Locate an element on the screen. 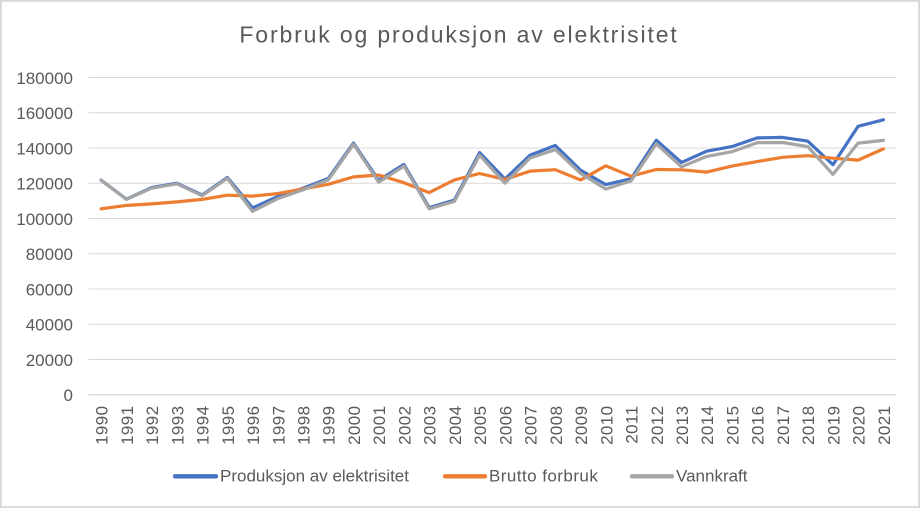 The width and height of the screenshot is (920, 508). svg-text: 2016 is located at coordinates (758, 425).